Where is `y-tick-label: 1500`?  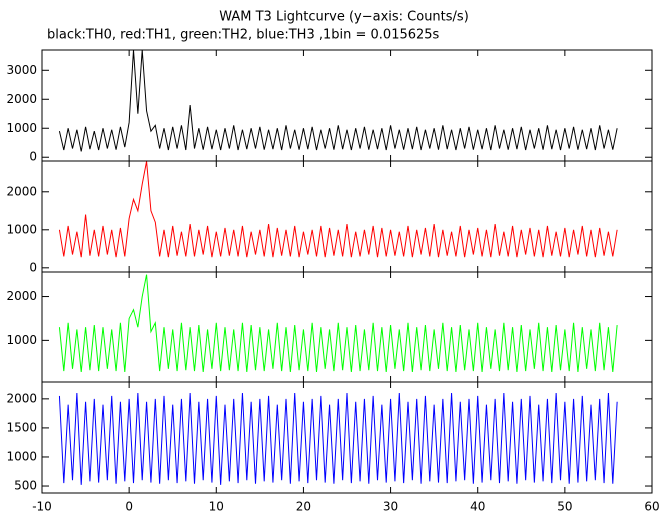 y-tick-label: 1500 is located at coordinates (21, 427).